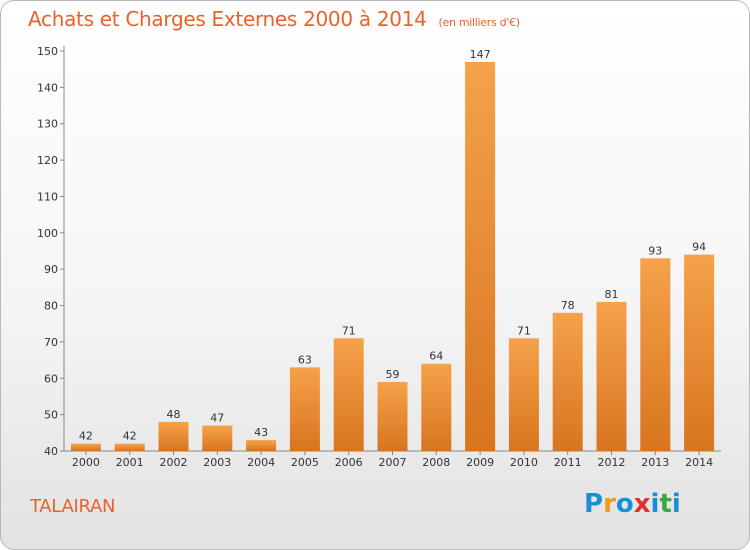 The image size is (750, 550). Describe the element at coordinates (47, 51) in the screenshot. I see `y-tick-label: 150` at that location.